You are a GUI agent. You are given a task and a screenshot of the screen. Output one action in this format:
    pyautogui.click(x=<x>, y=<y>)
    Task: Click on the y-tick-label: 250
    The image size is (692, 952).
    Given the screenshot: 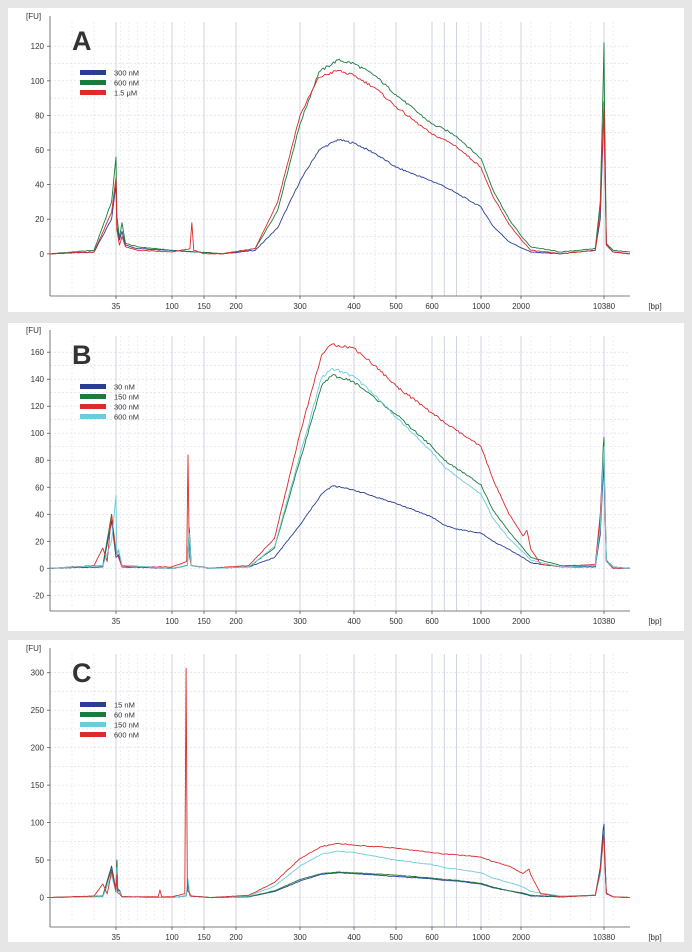 What is the action you would take?
    pyautogui.click(x=38, y=710)
    